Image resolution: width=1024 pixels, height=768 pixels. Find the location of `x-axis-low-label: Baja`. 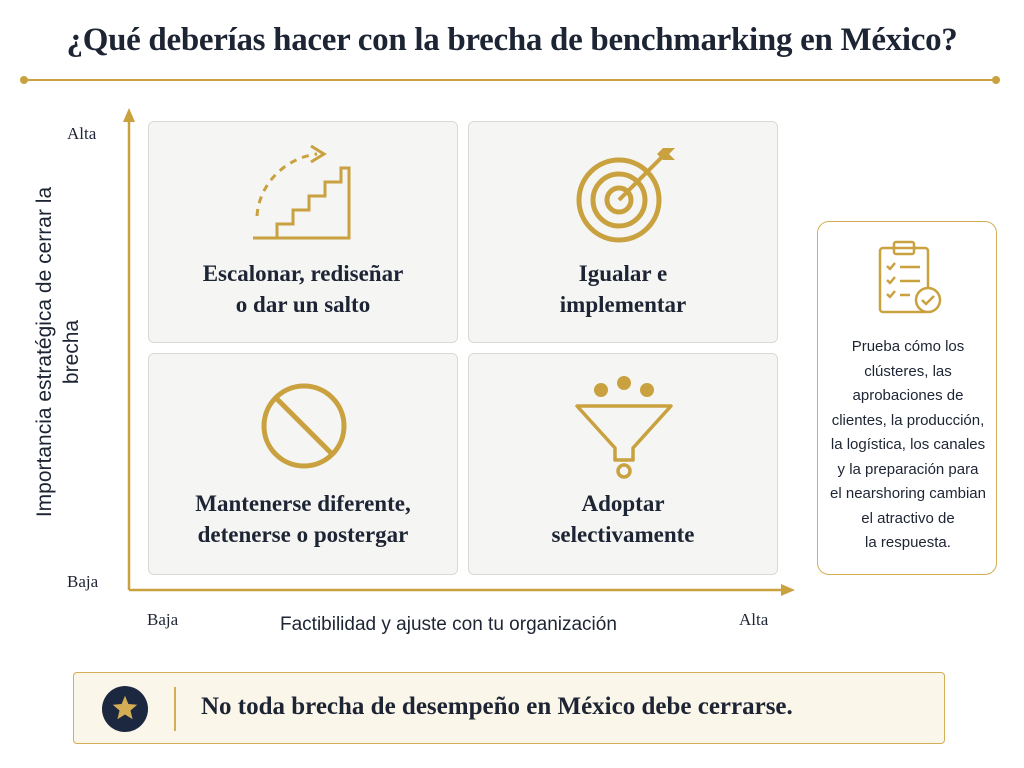

x-axis-low-label: Baja is located at coordinates (163, 619).